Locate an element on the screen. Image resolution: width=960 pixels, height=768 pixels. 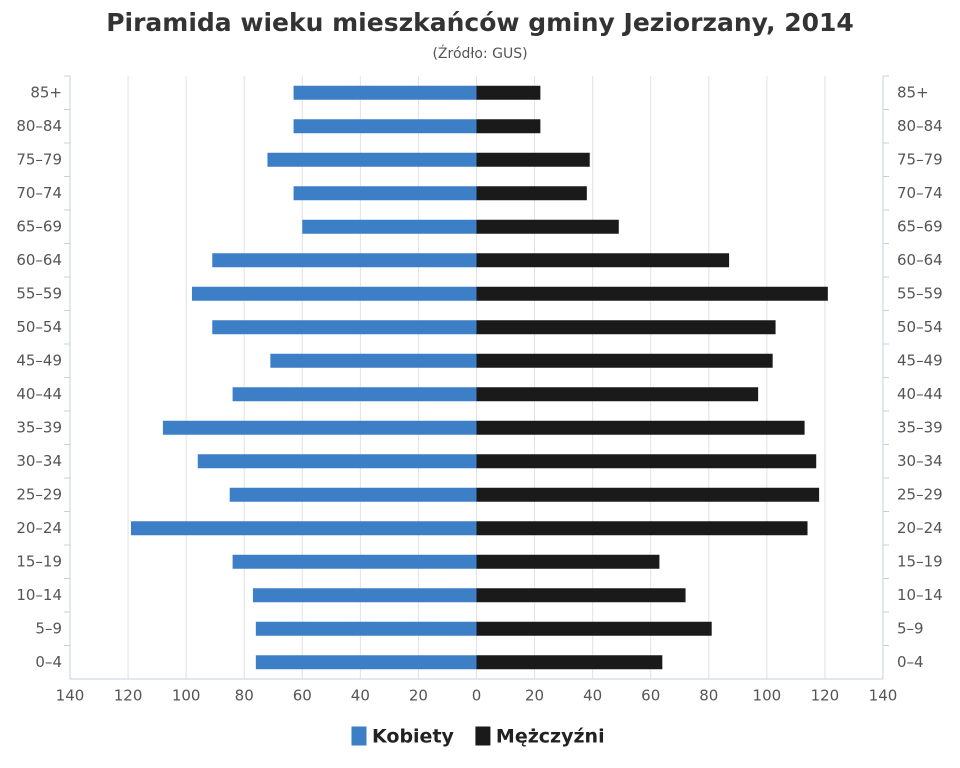
chart-subtitle: (Źródło: GUS) is located at coordinates (479, 53).